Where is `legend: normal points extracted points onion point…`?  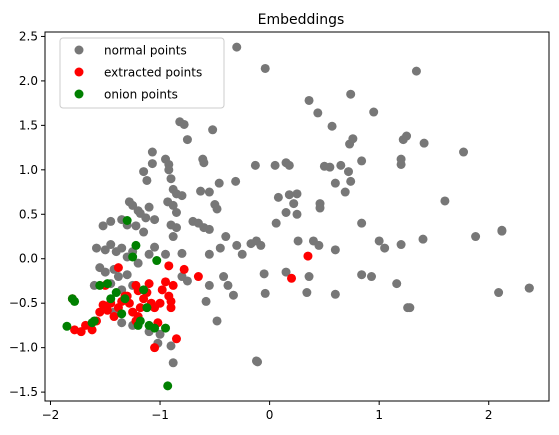 legend: normal points extracted points onion point… is located at coordinates (142, 73).